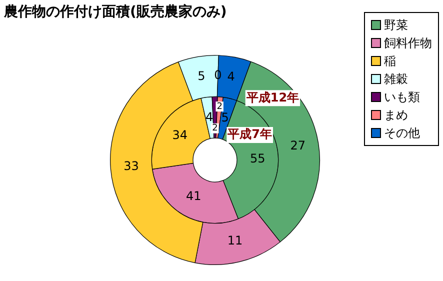  I want to click on data-label: 41, so click(194, 196).